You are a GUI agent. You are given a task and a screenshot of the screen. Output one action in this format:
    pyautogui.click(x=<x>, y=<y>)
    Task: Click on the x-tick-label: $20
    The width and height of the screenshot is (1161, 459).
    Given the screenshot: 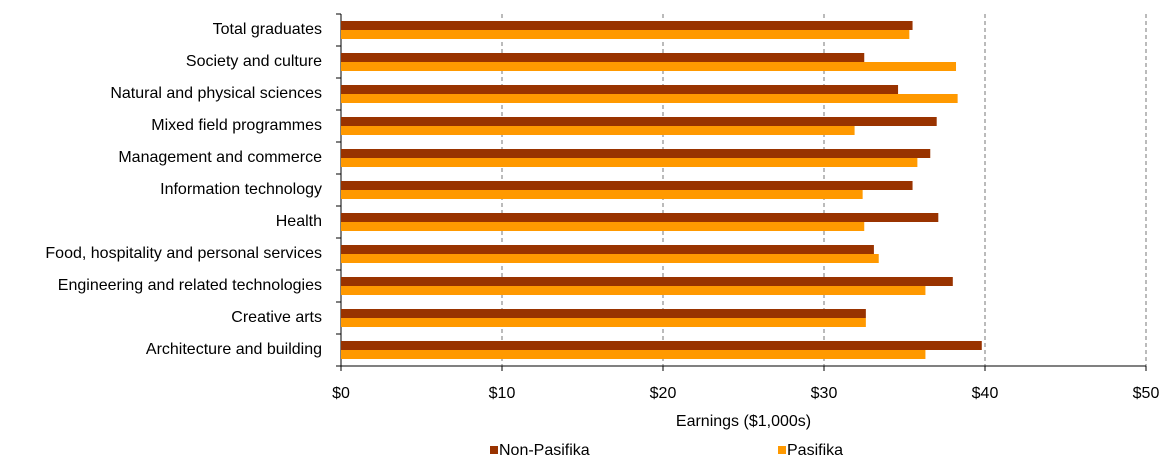 What is the action you would take?
    pyautogui.click(x=663, y=393)
    